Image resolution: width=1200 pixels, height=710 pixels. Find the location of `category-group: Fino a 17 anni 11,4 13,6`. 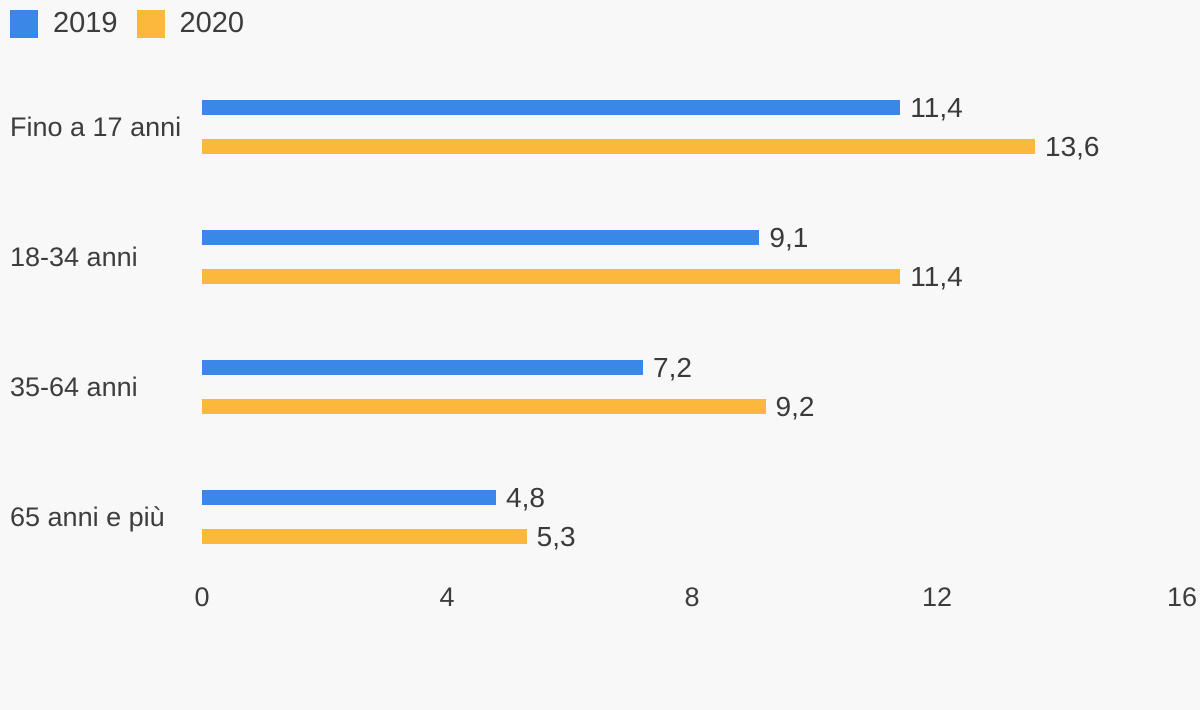

category-group: Fino a 17 anni 11,4 13,6 is located at coordinates (600, 126).